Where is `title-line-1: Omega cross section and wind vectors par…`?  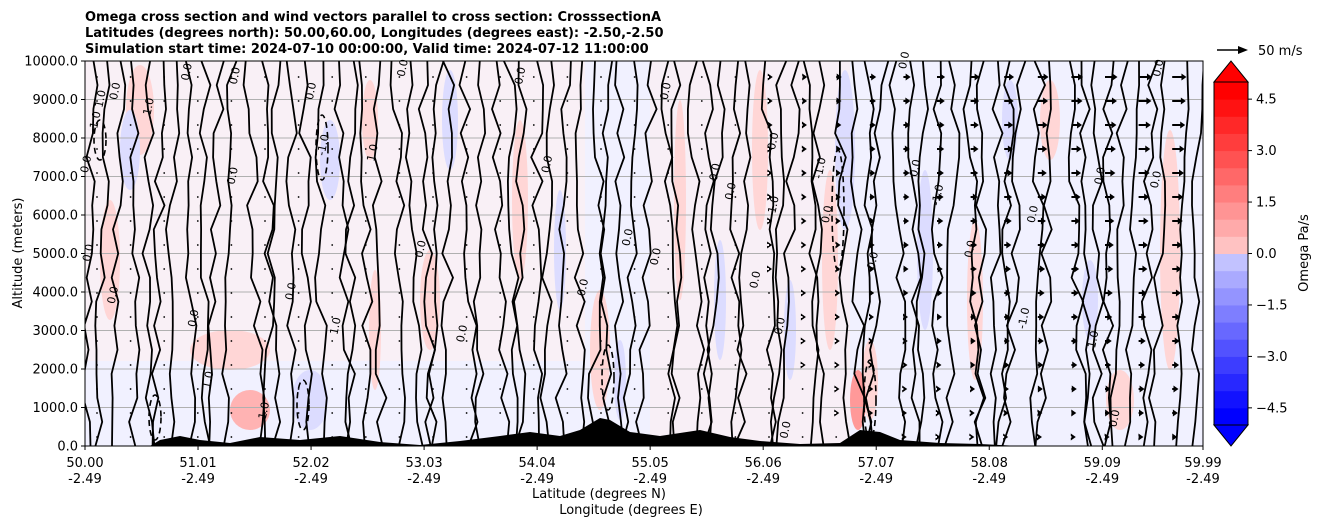
title-line-1: Omega cross section and wind vectors par… is located at coordinates (373, 17).